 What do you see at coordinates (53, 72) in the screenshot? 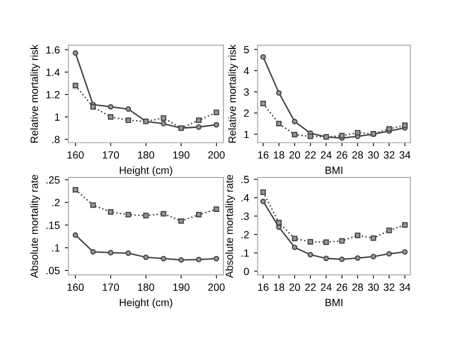
I see `y-tick-label: 1.4` at bounding box center [53, 72].